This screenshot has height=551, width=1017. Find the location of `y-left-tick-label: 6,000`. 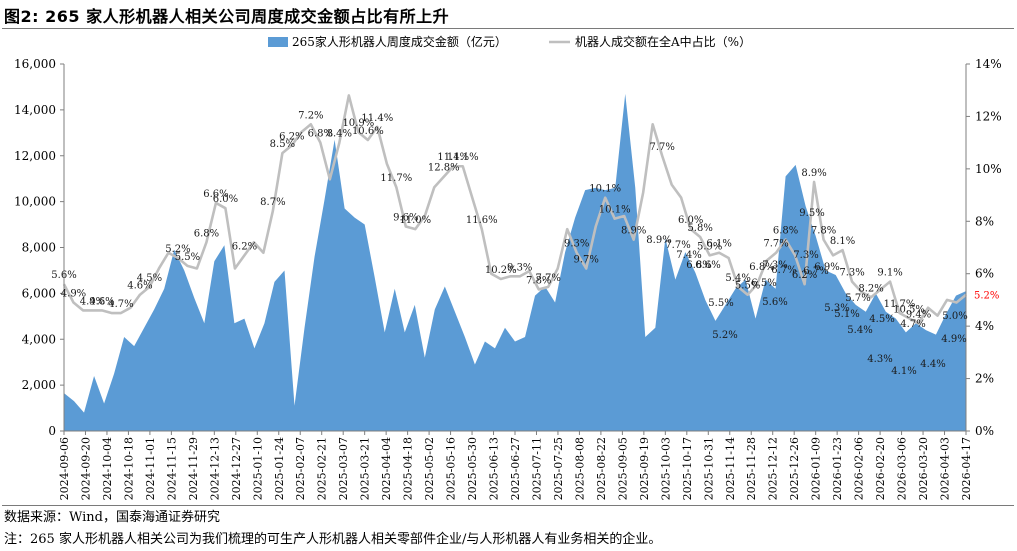

y-left-tick-label: 6,000 is located at coordinates (39, 293).